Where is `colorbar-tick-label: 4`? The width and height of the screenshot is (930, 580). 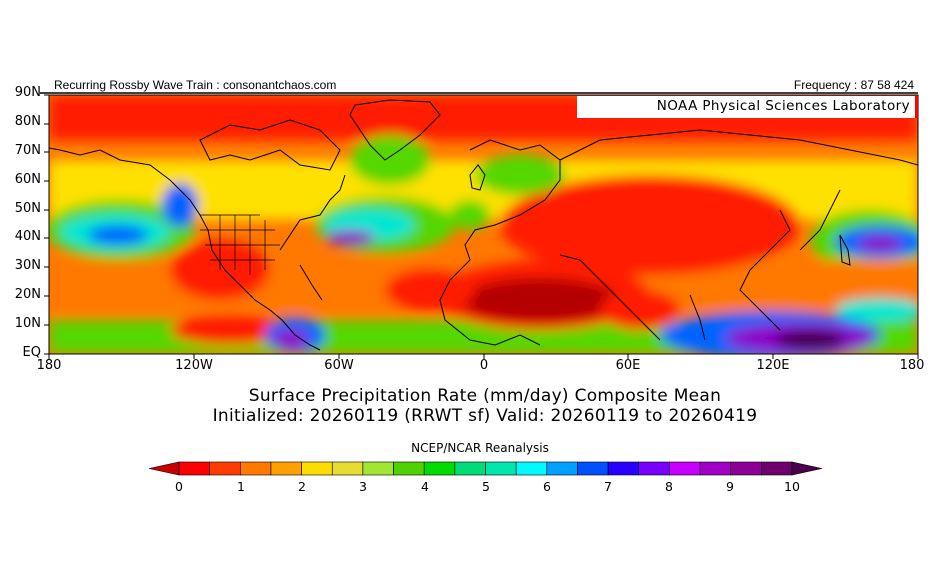 colorbar-tick-label: 4 is located at coordinates (425, 486).